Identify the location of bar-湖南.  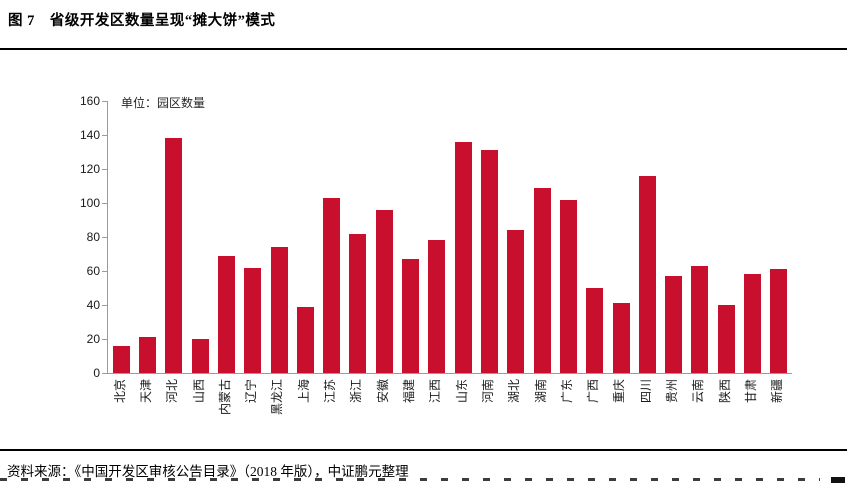
(542, 280).